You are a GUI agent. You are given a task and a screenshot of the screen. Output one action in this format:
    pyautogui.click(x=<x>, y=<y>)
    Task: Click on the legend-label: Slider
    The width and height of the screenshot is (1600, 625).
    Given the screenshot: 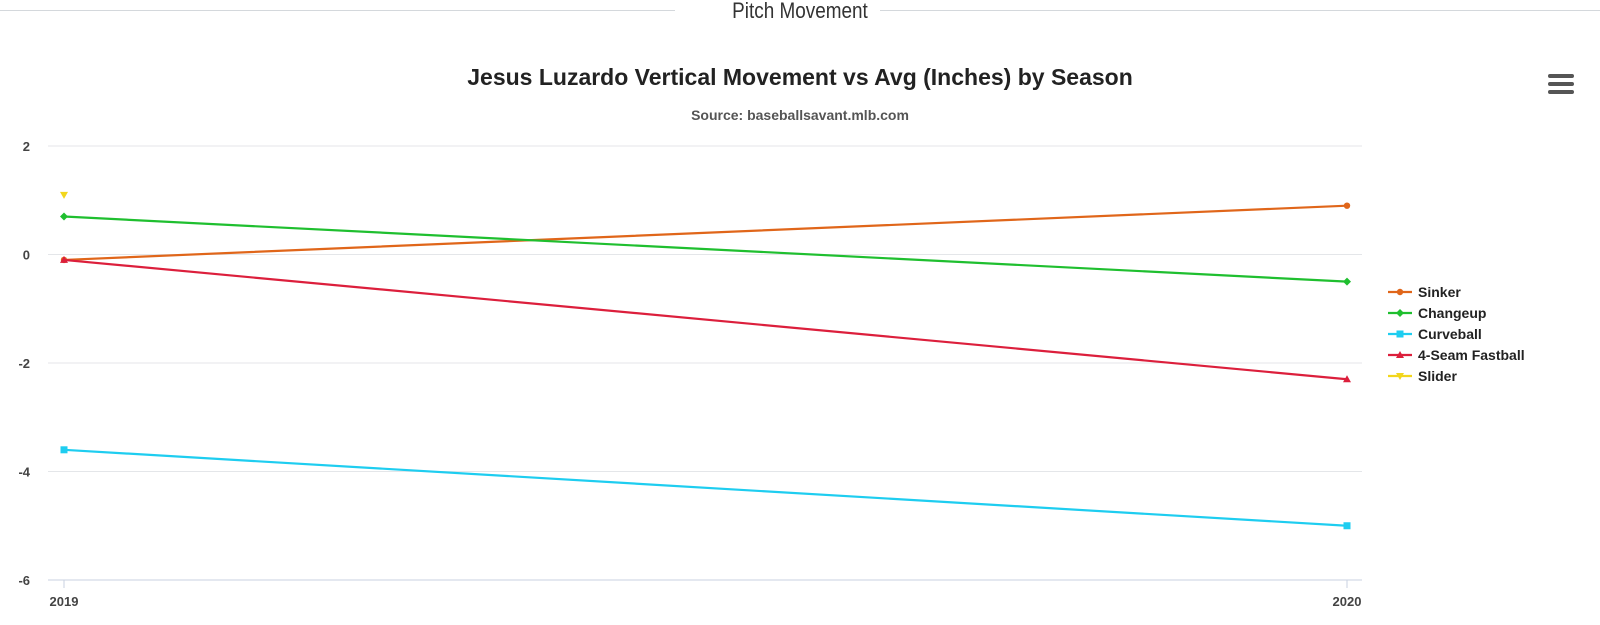 What is the action you would take?
    pyautogui.click(x=1437, y=376)
    